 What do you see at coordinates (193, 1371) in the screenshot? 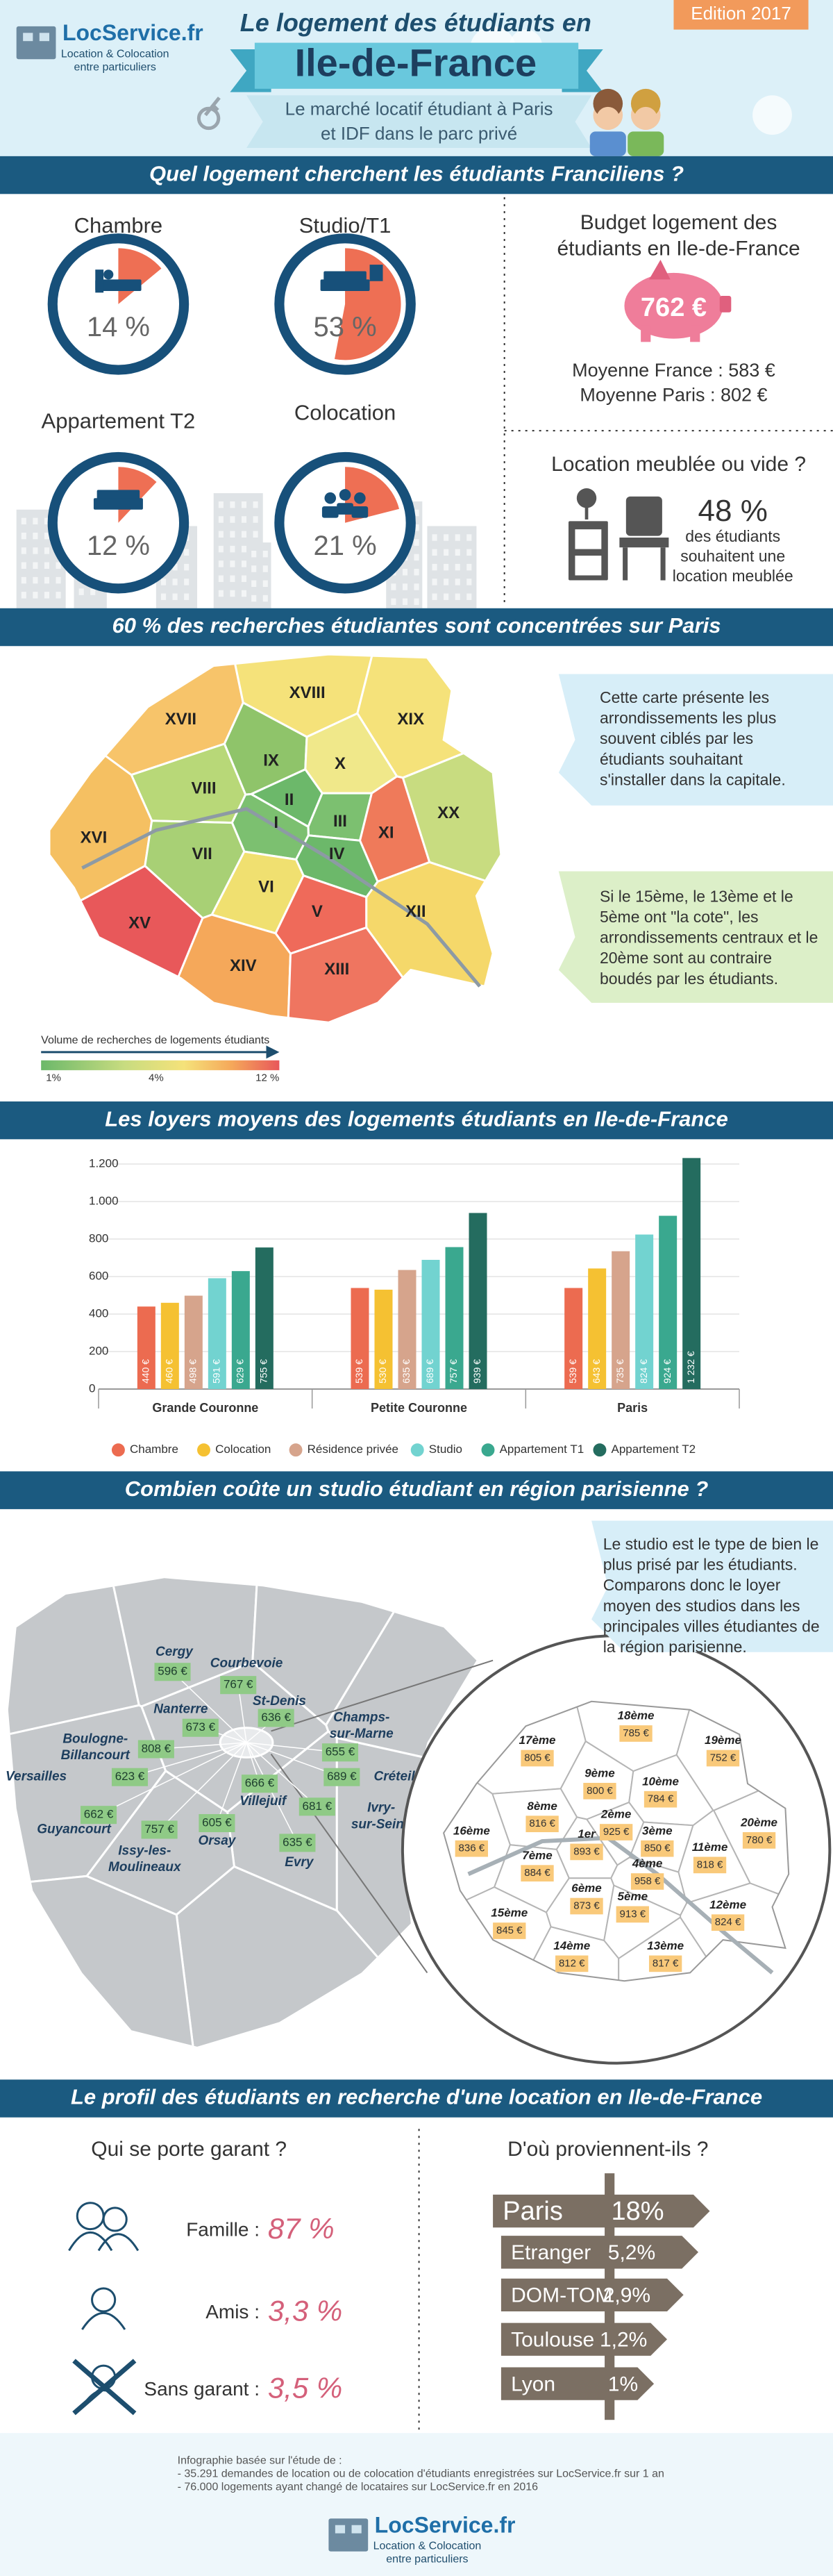
I see `bar-value-label: 498 €` at bounding box center [193, 1371].